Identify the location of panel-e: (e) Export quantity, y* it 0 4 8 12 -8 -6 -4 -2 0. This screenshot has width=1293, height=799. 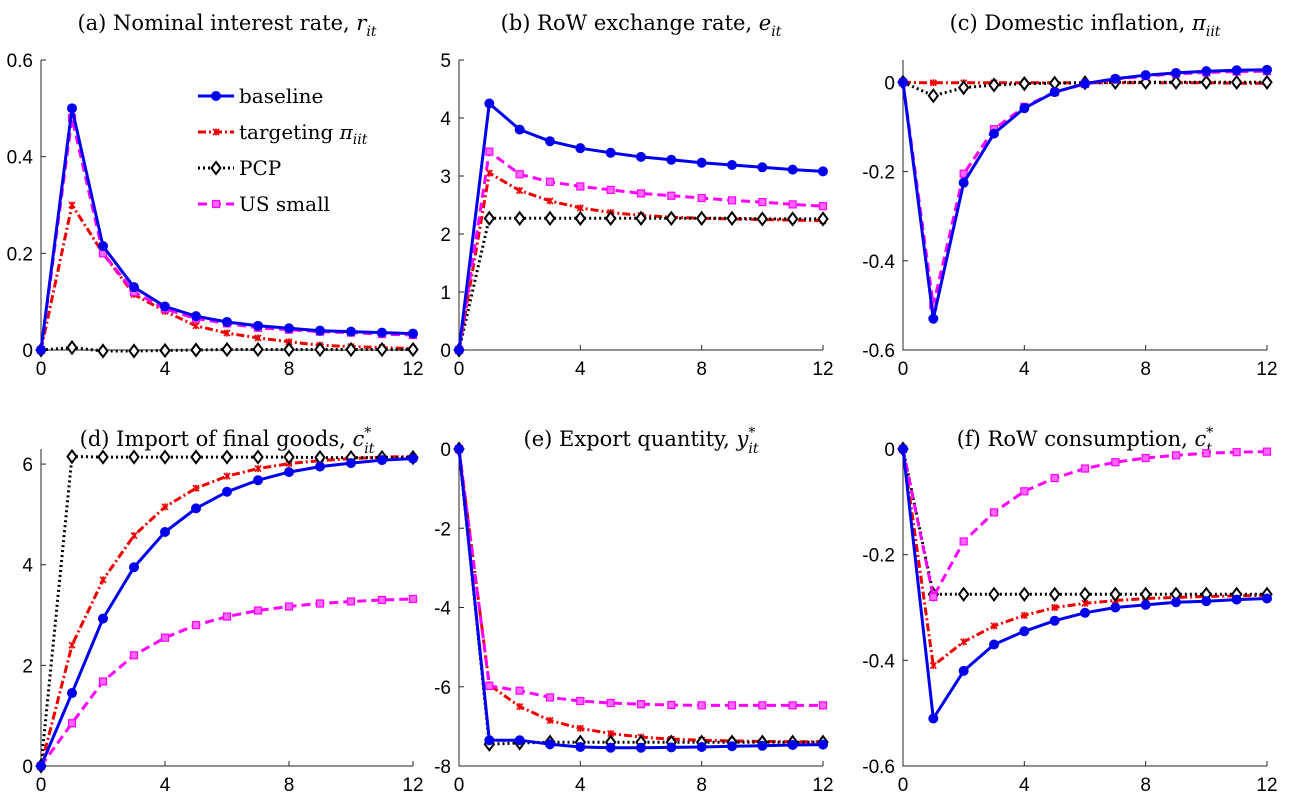
(633, 610).